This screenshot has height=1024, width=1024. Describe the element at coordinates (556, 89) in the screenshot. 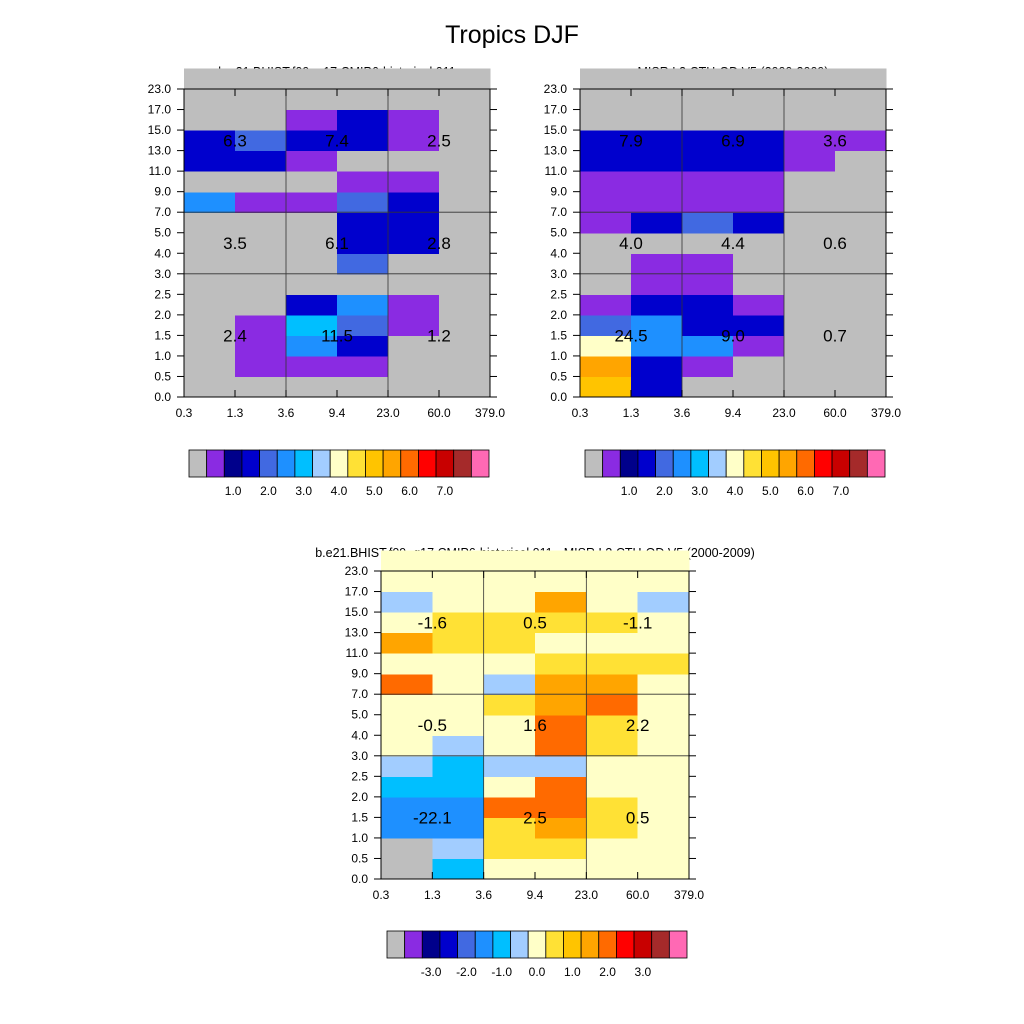

I see `y-tick-label: 23.0` at that location.